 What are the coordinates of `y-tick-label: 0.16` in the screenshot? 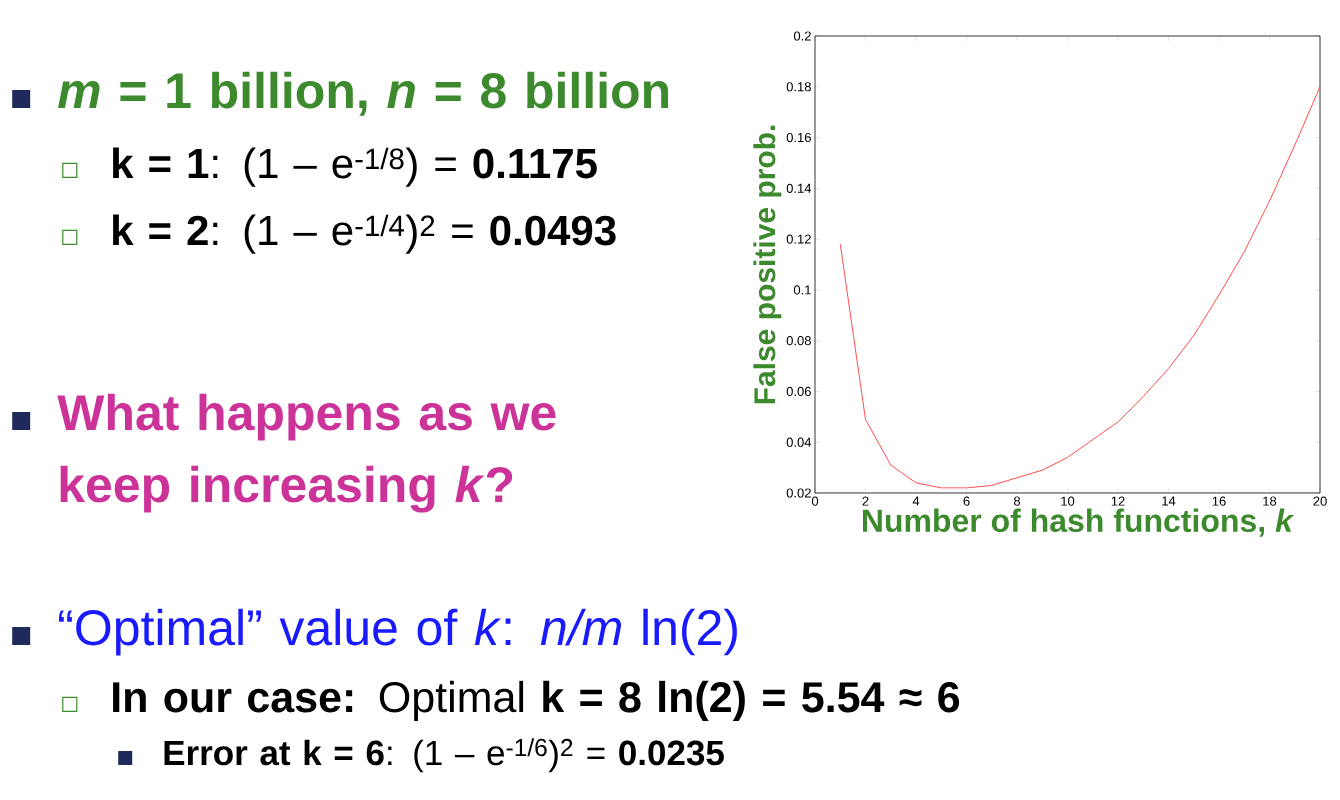 It's located at (798, 137).